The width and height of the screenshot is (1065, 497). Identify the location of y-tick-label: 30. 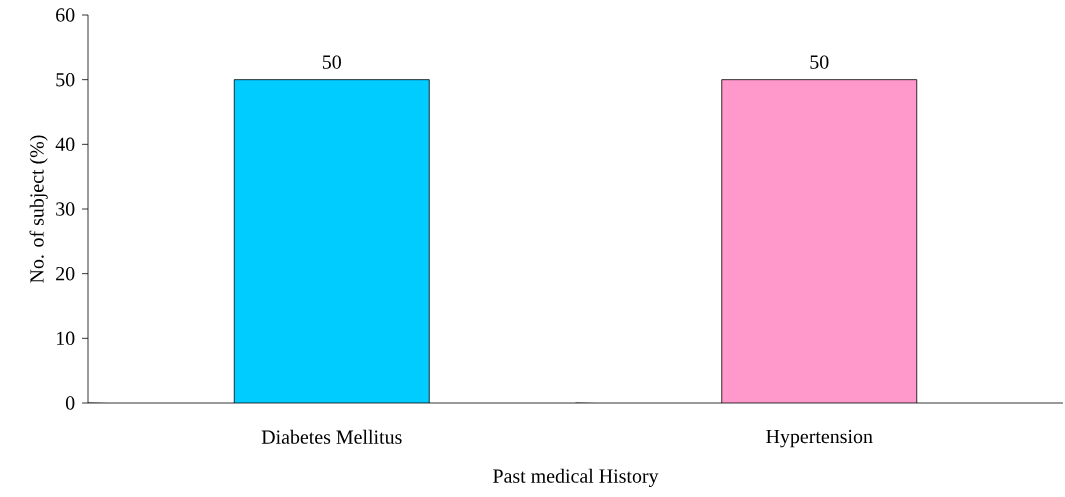
(65, 209).